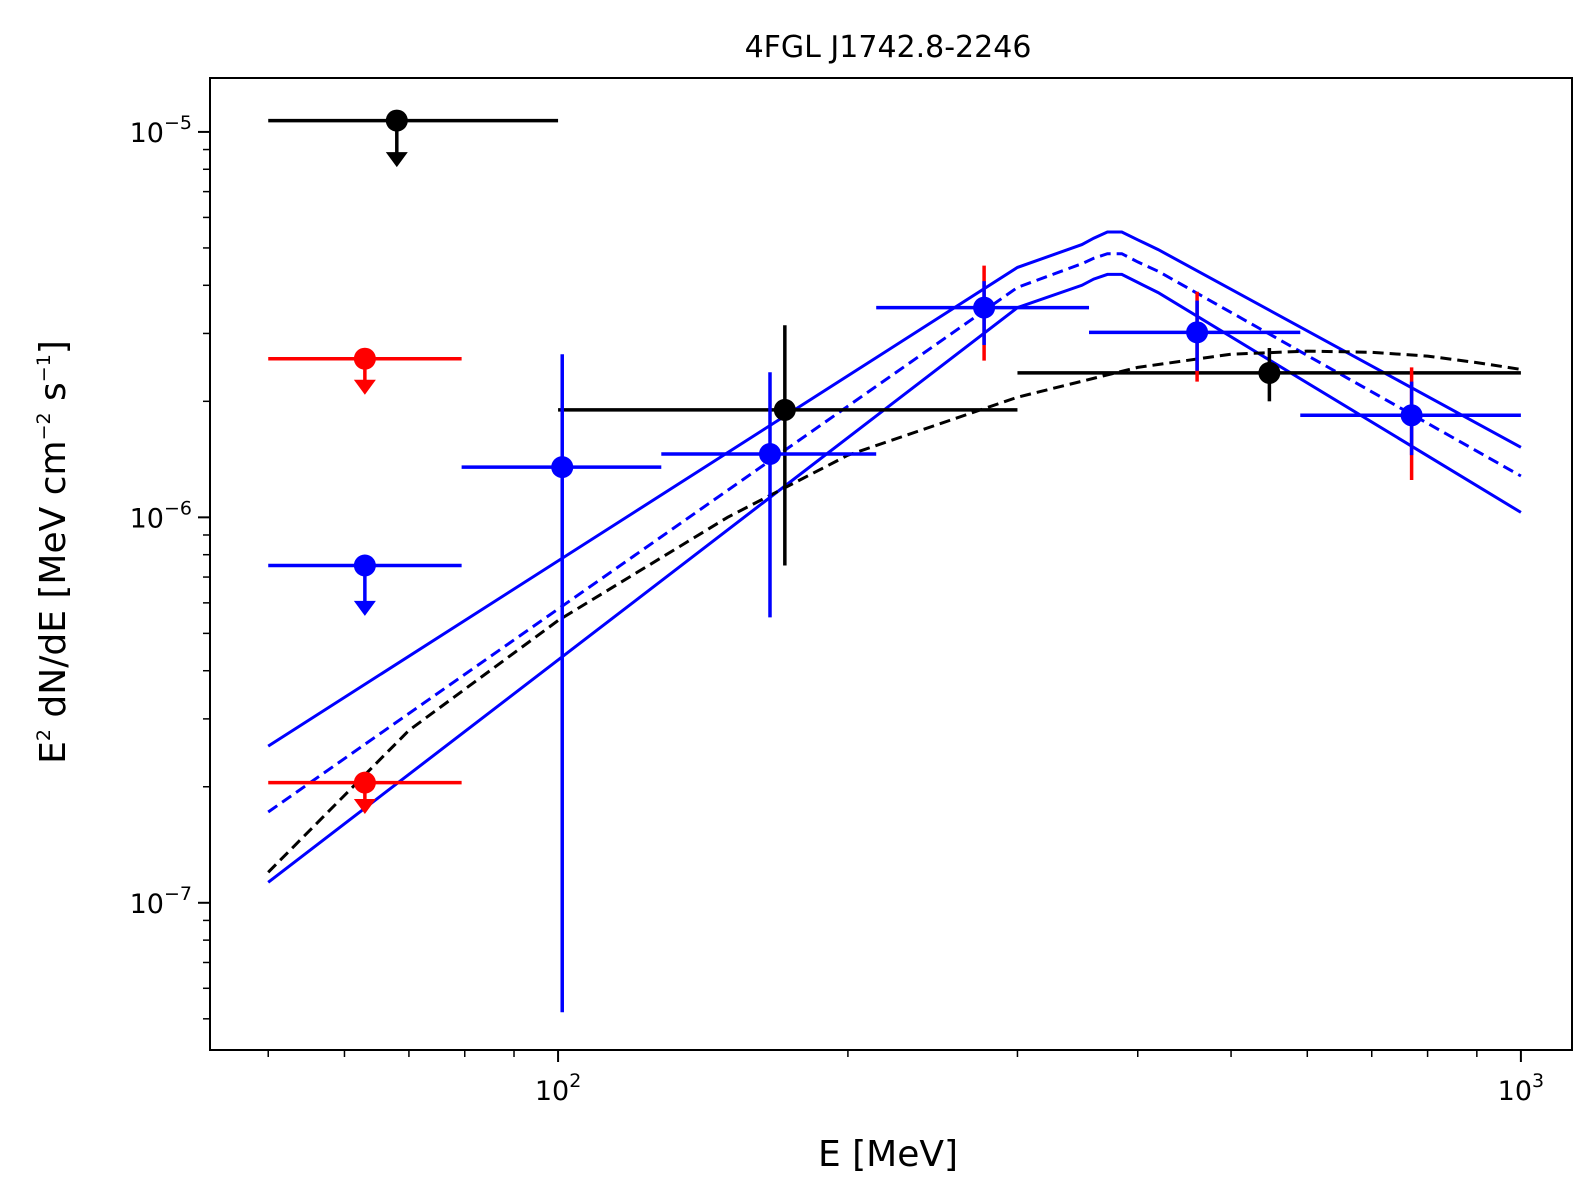  Describe the element at coordinates (53, 584) in the screenshot. I see `y-axis-label-mid: dN/dE [MeV cm` at that location.